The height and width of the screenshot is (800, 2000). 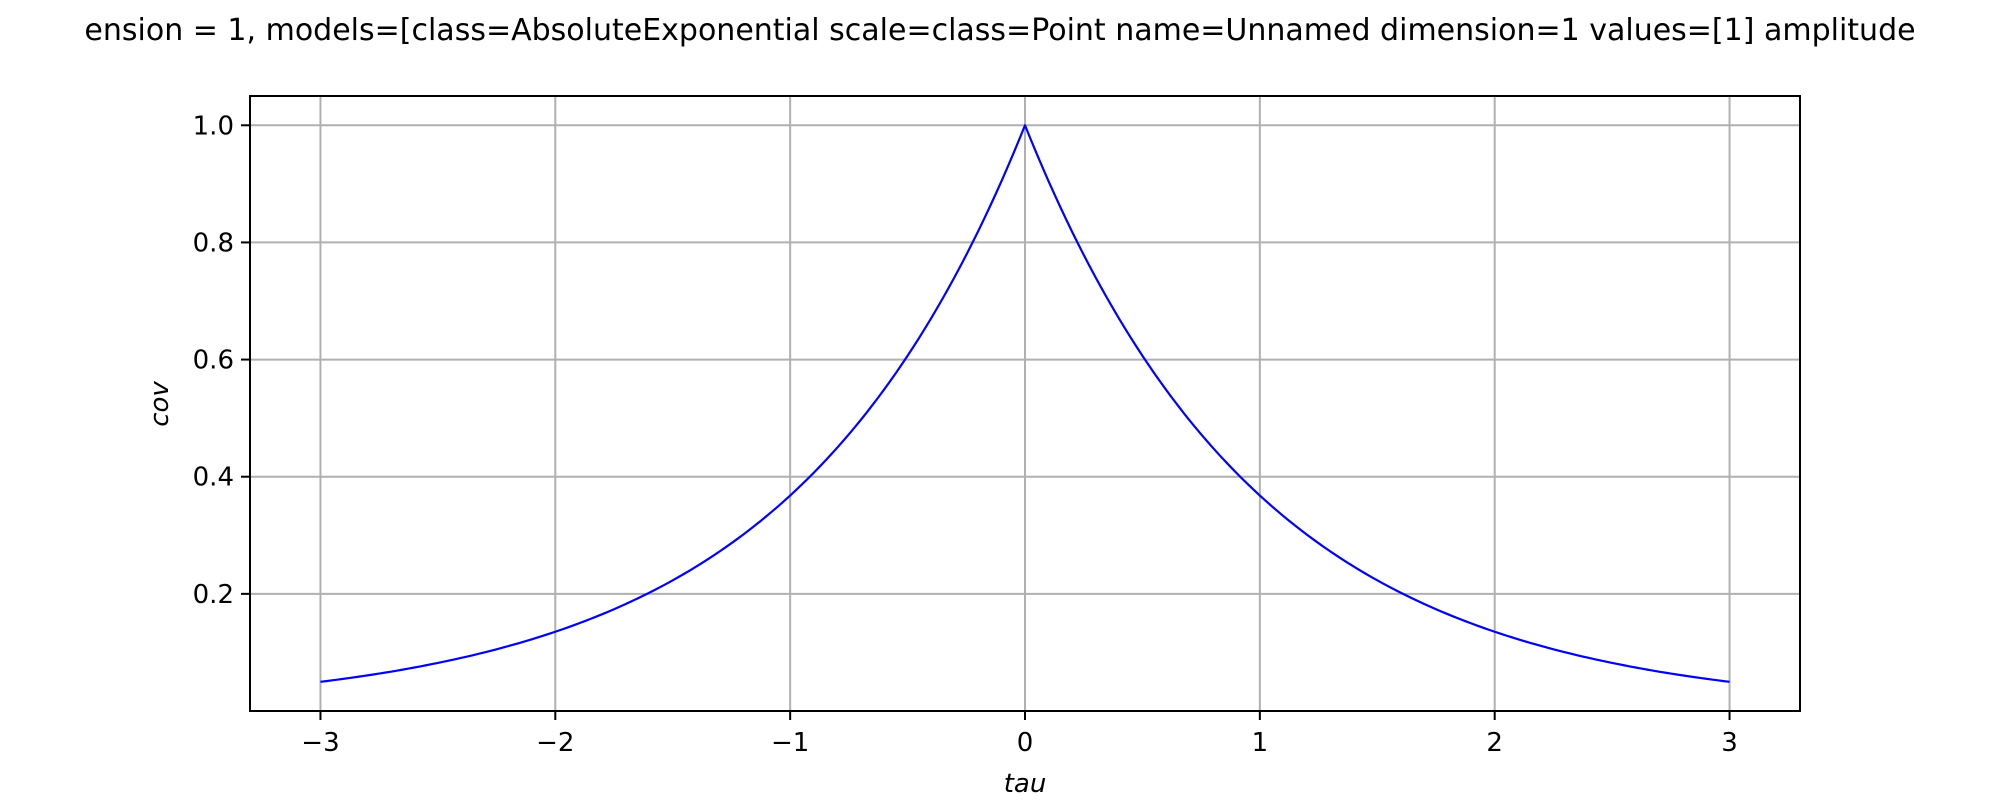 I want to click on x-tick-label: −3, so click(x=320, y=743).